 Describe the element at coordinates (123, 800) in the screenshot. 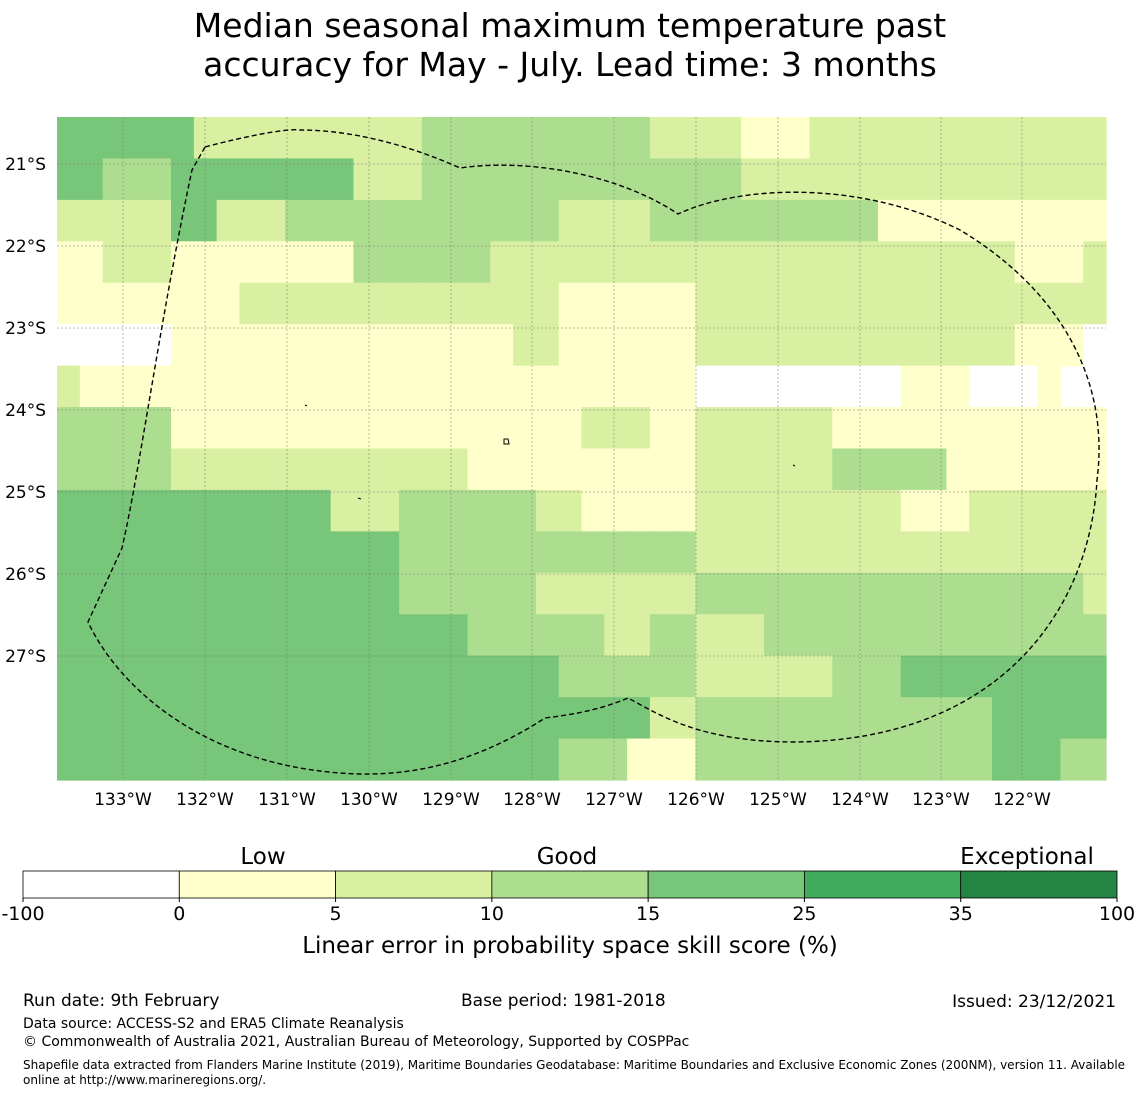

I see `lon-label: 133°W` at that location.